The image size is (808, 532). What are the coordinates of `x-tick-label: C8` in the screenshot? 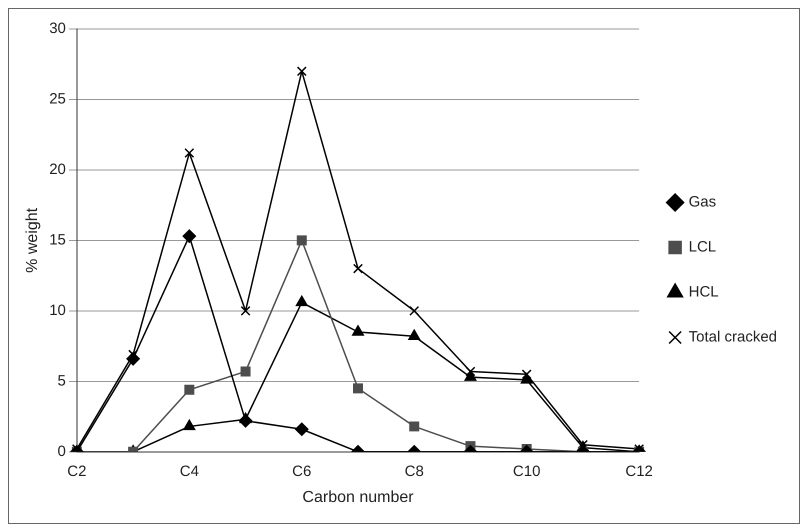 It's located at (414, 471).